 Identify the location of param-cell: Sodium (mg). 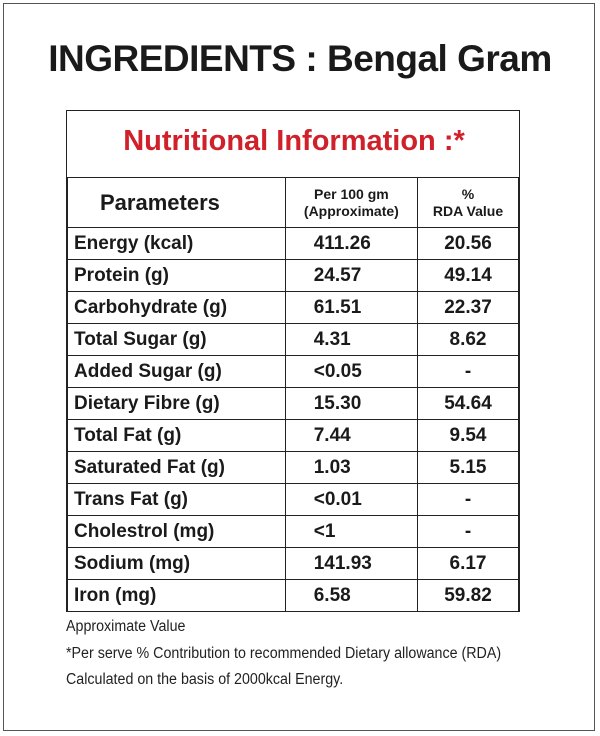
(176, 563).